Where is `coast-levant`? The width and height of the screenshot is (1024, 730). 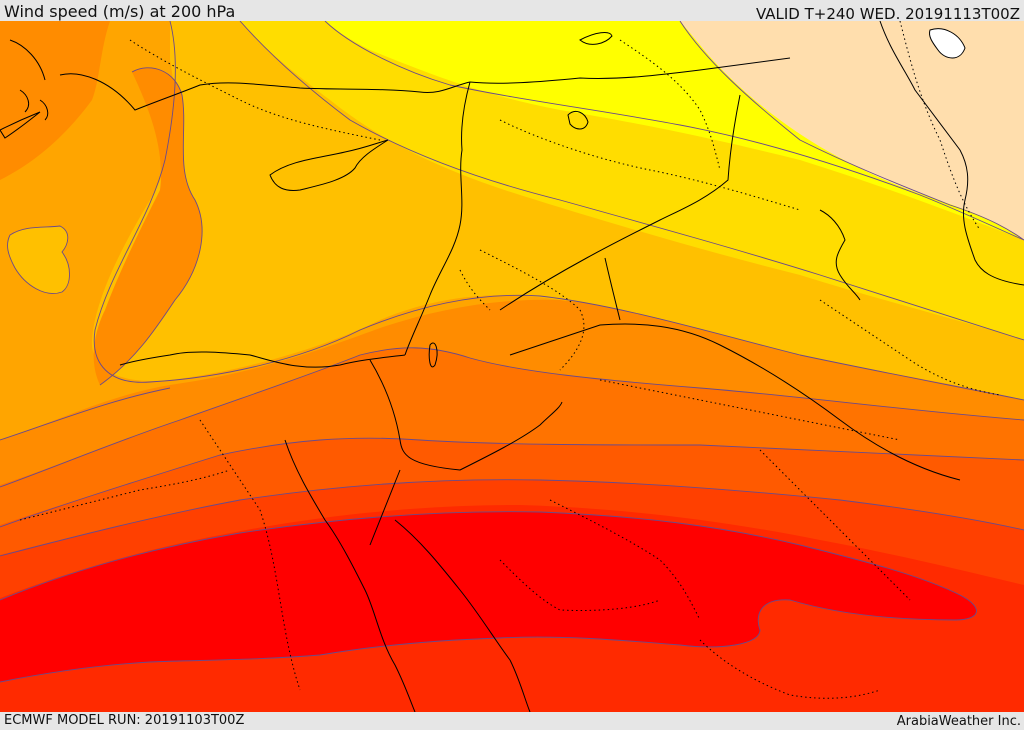 coast-levant is located at coordinates (437, 218).